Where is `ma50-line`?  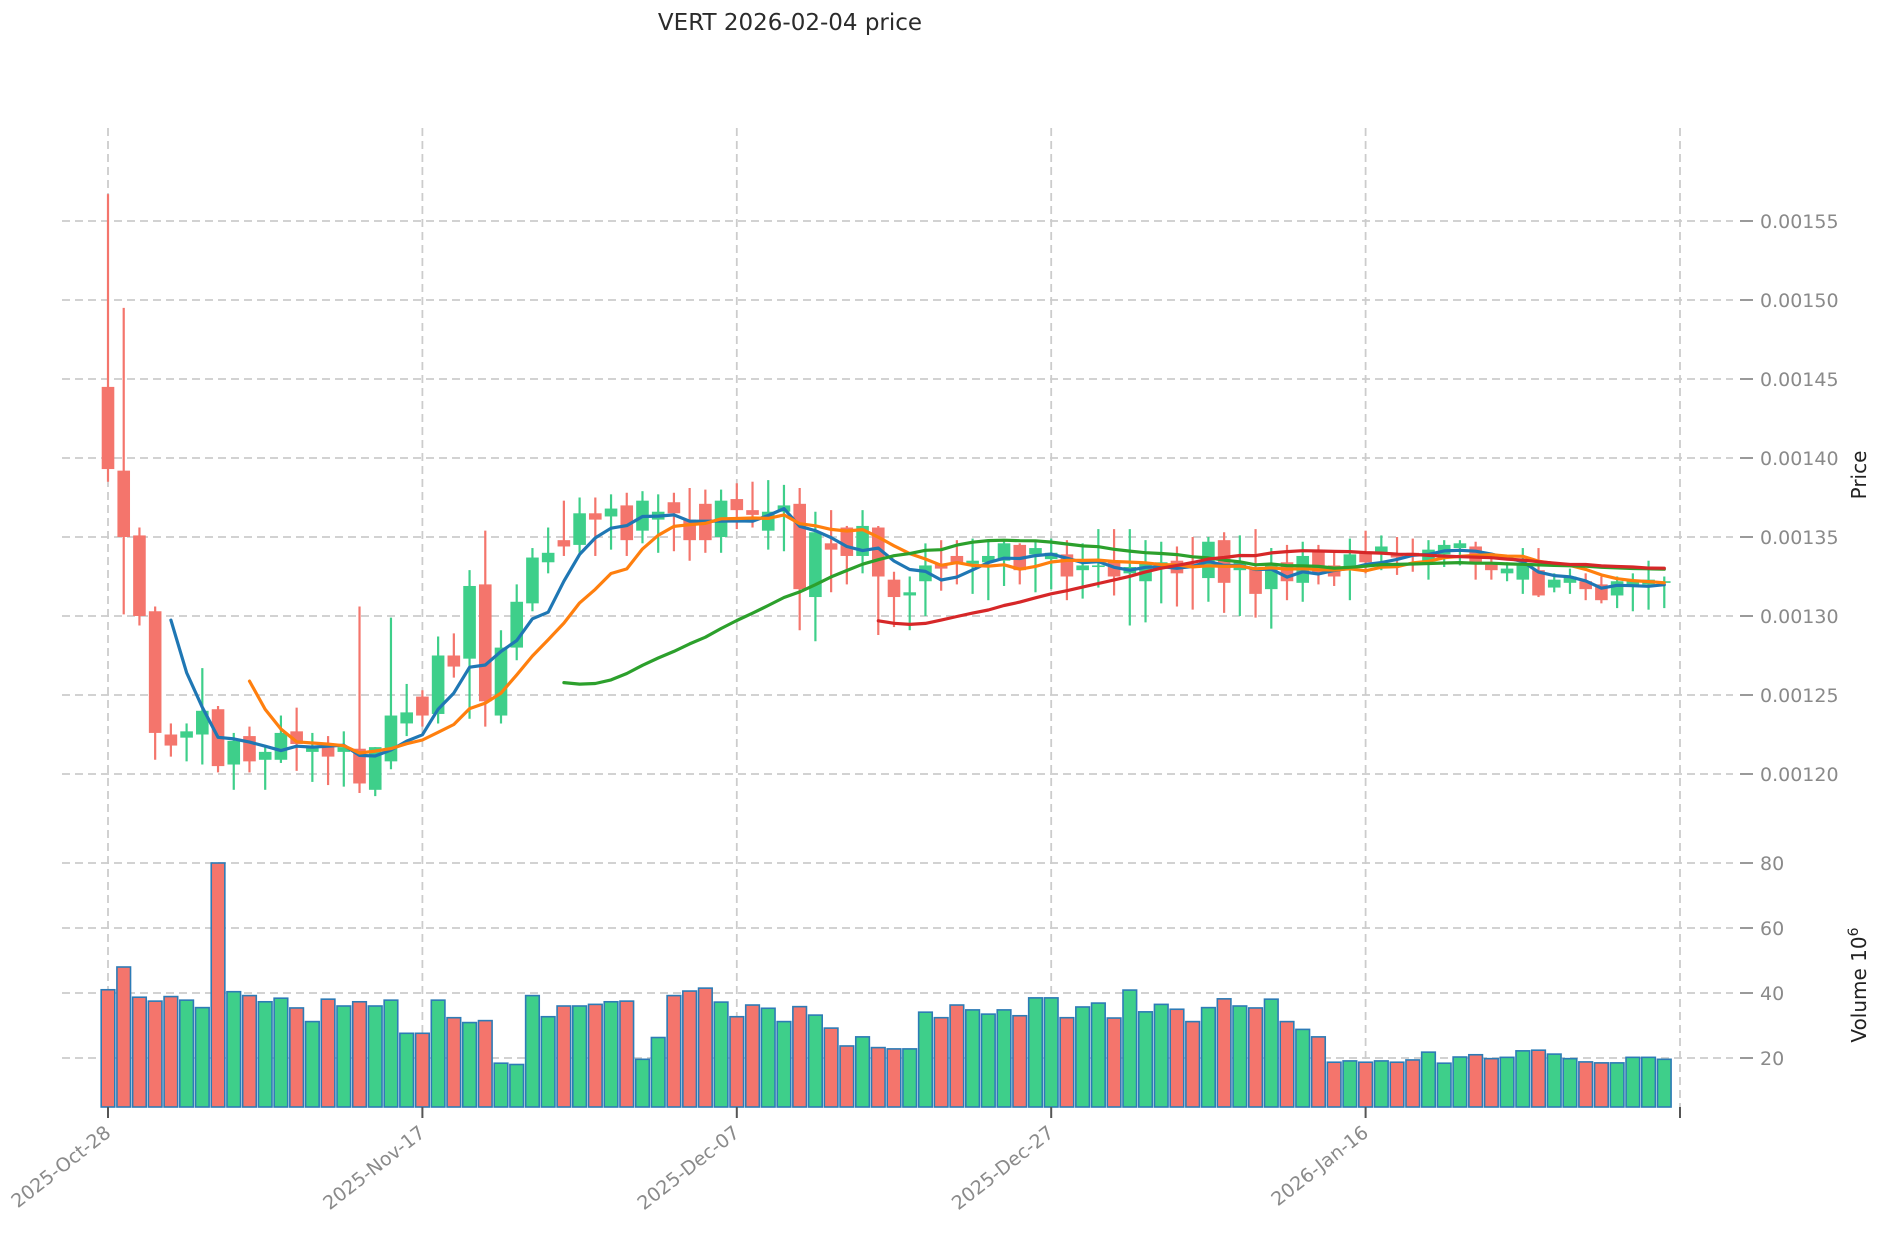 ma50-line is located at coordinates (1271, 588).